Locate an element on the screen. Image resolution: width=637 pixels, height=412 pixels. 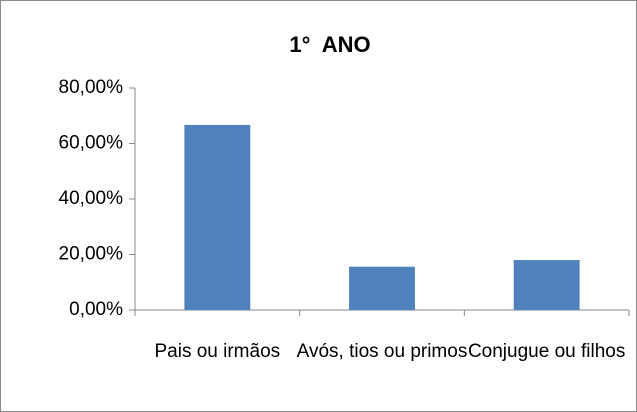
x-tick-label: Pais ou irmãos is located at coordinates (217, 351).